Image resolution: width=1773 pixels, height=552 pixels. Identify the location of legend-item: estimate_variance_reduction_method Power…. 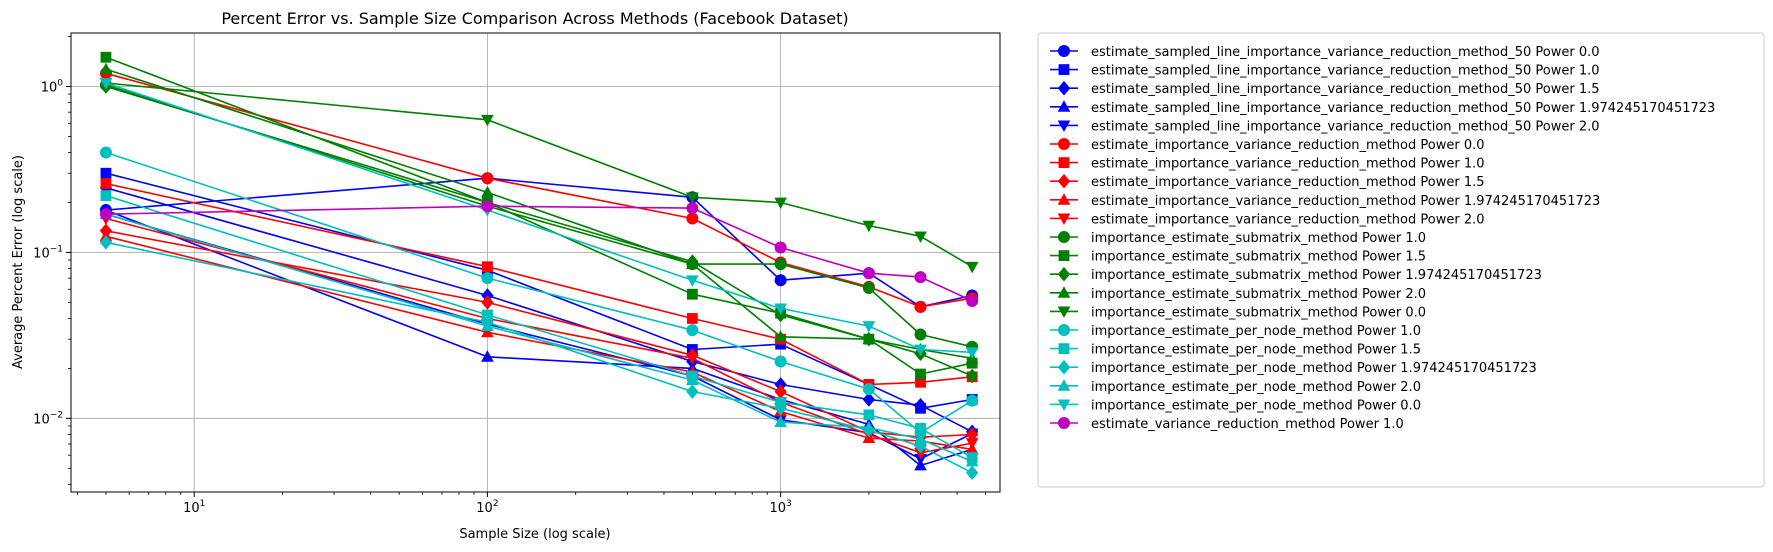
(1227, 424).